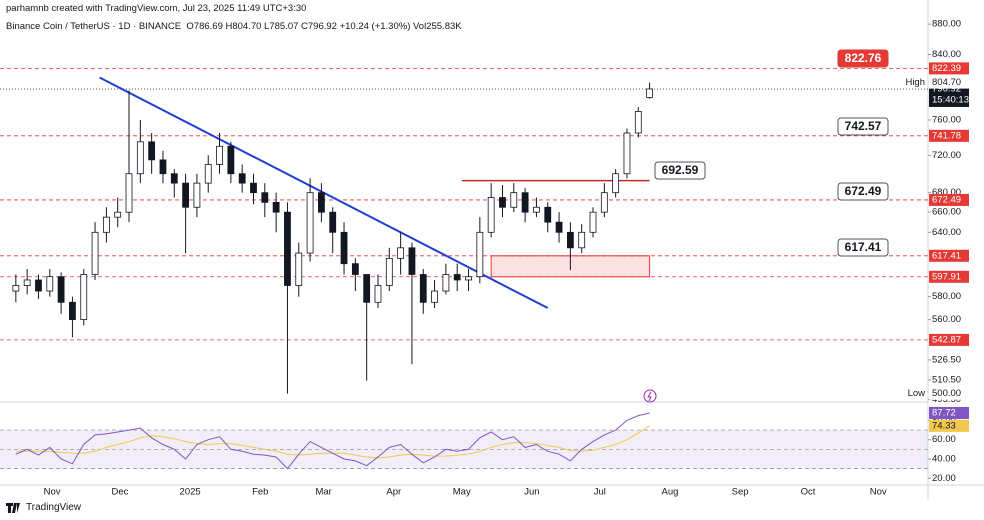 This screenshot has width=984, height=520. What do you see at coordinates (670, 492) in the screenshot?
I see `x-tick-label: Aug` at bounding box center [670, 492].